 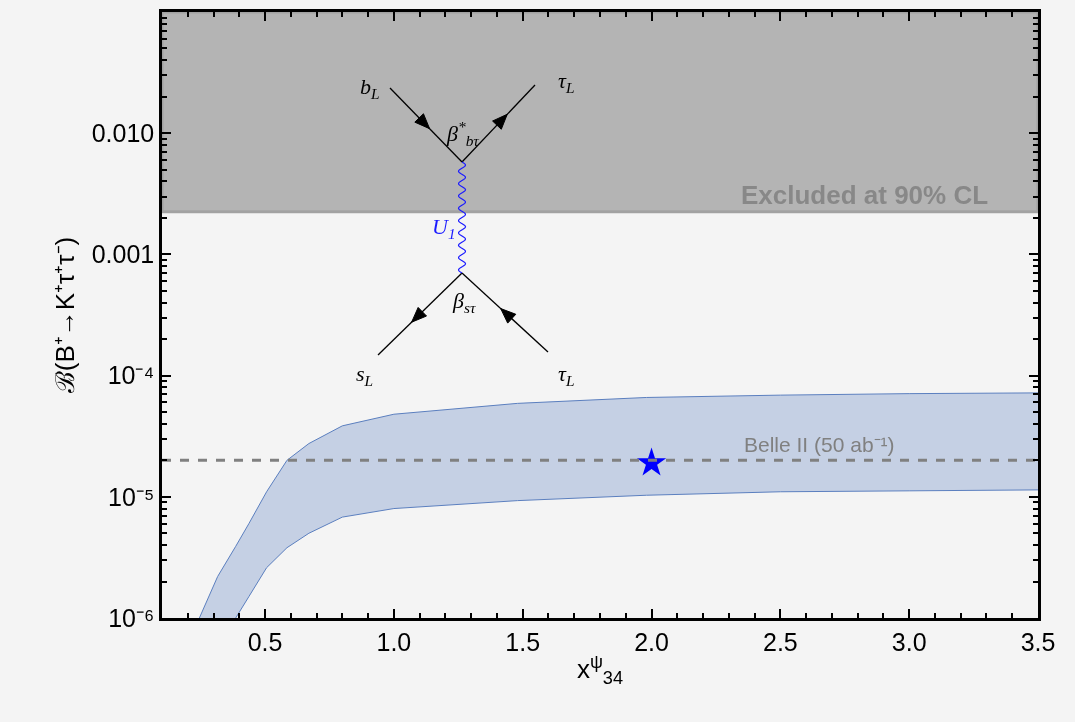 What do you see at coordinates (444, 228) in the screenshot?
I see `annotation: U$_{1}$` at bounding box center [444, 228].